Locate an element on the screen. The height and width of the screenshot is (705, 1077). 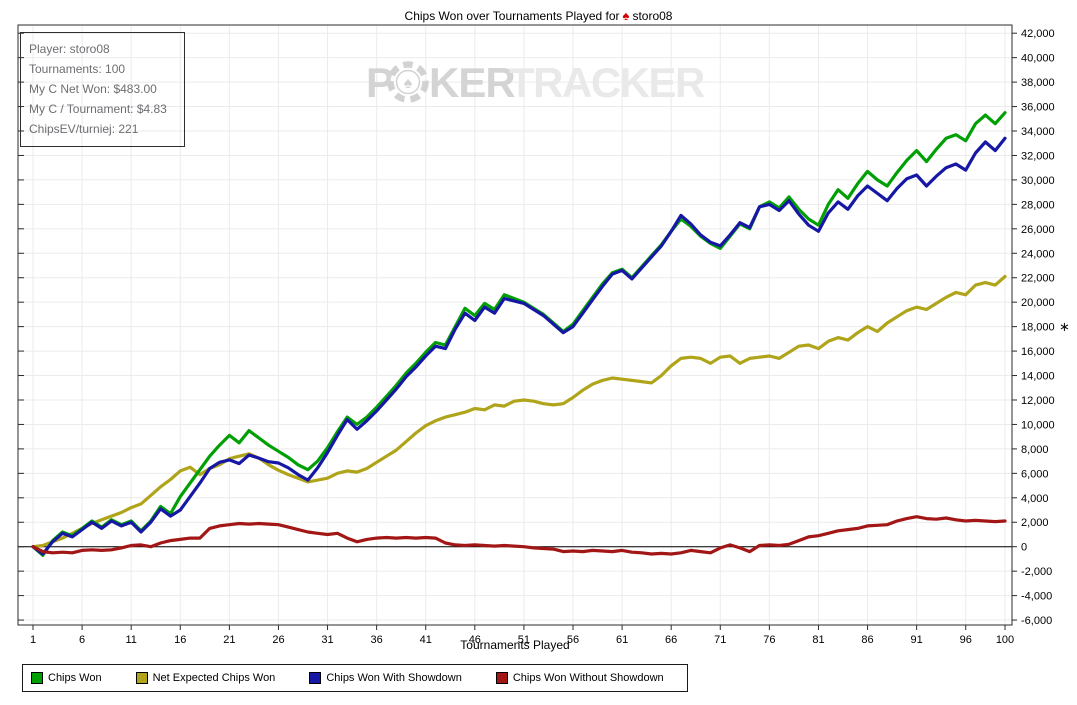
y-tick-label: 12,000 is located at coordinates (1038, 401).